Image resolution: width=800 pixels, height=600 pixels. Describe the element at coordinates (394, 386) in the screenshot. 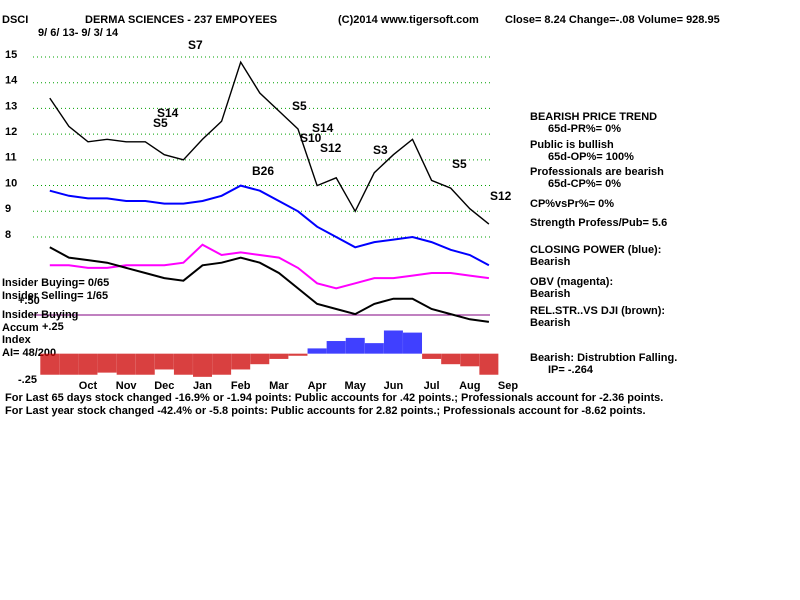

I see `x-tick-label: Jun` at that location.